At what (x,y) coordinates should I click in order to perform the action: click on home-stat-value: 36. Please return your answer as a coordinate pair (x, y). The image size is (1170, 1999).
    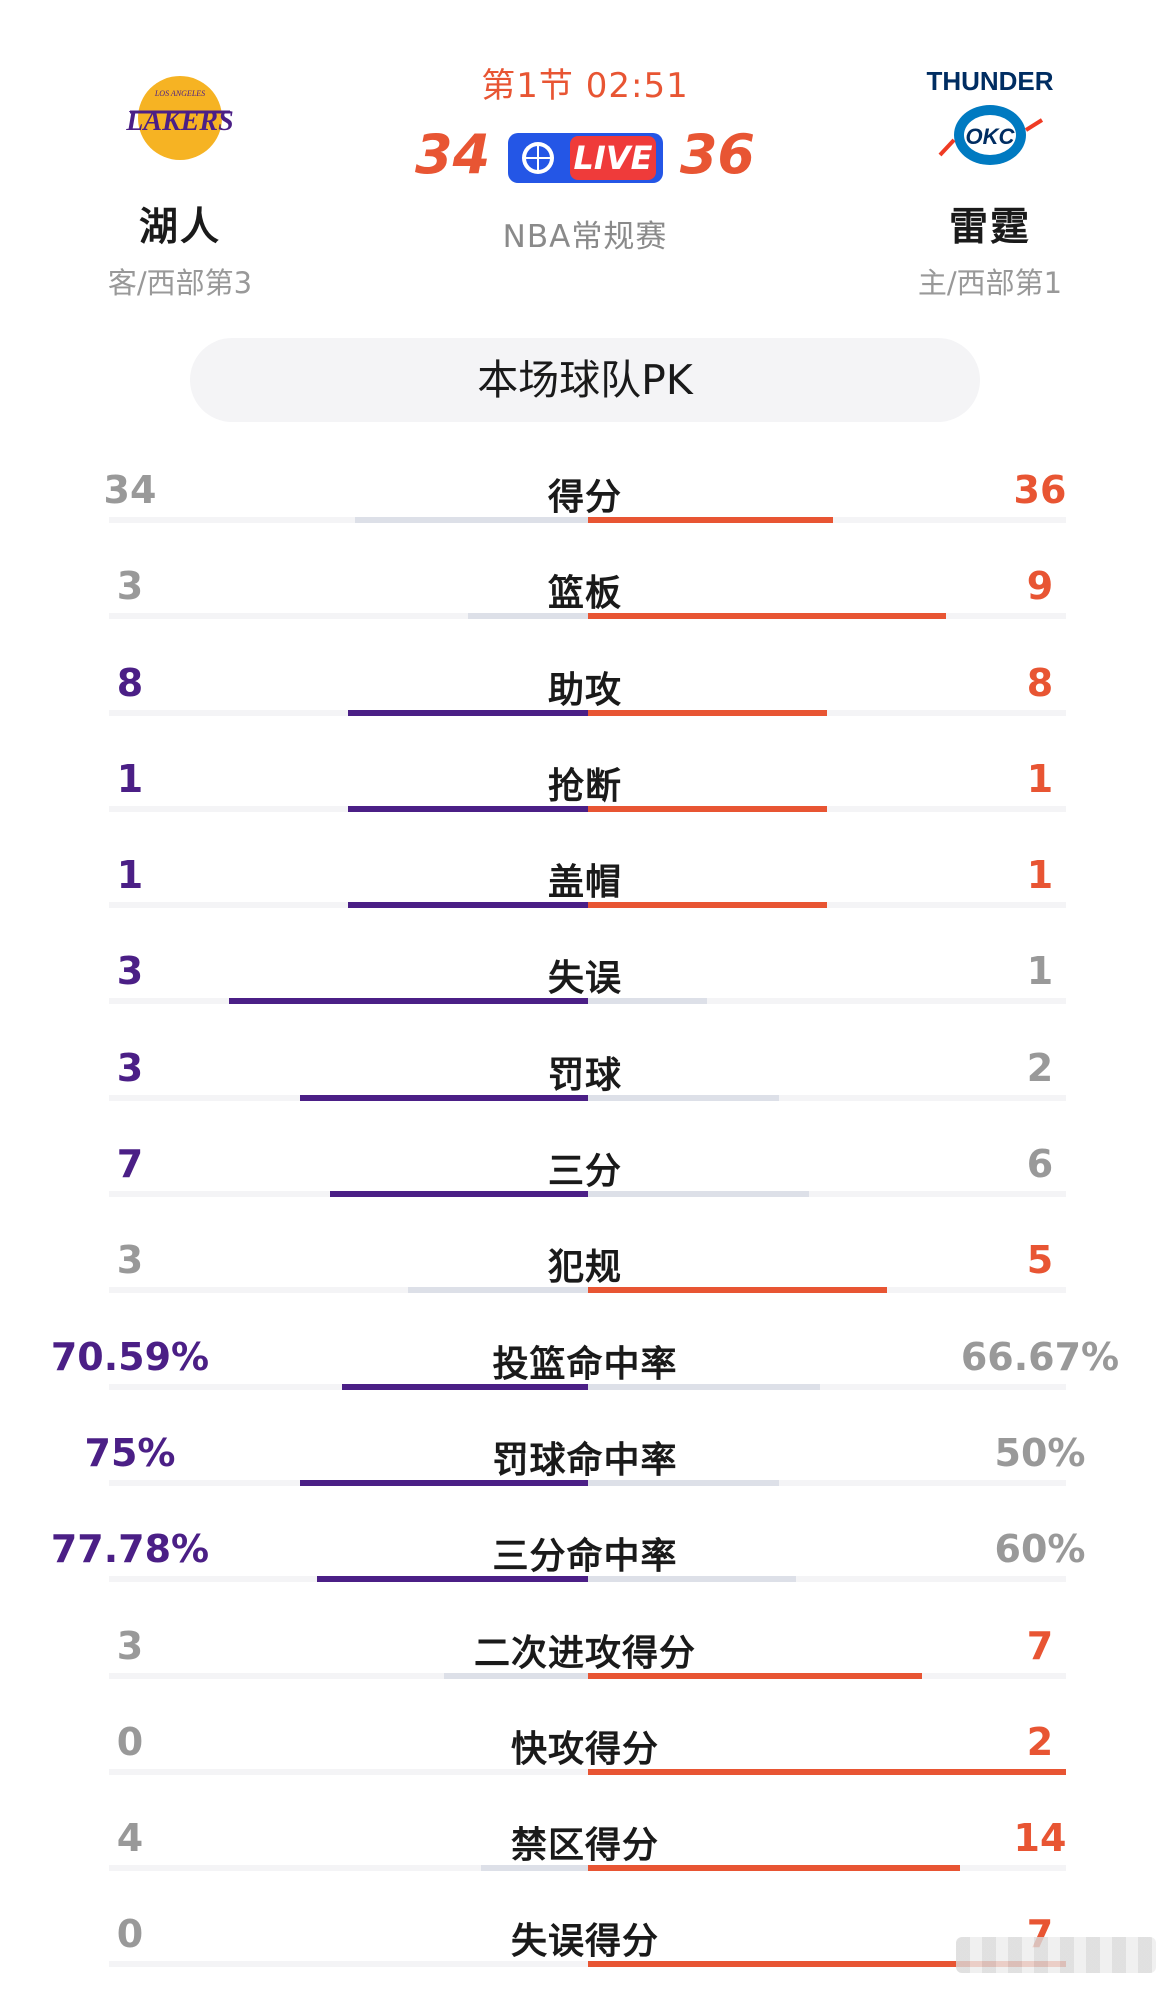
    Looking at the image, I should click on (1040, 490).